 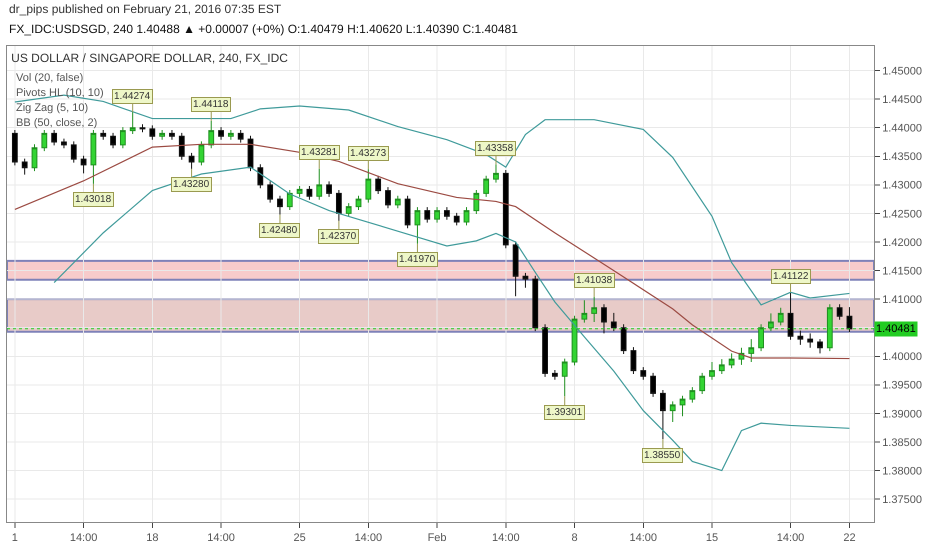 I want to click on y-tick-label: 1.44000, so click(x=902, y=128).